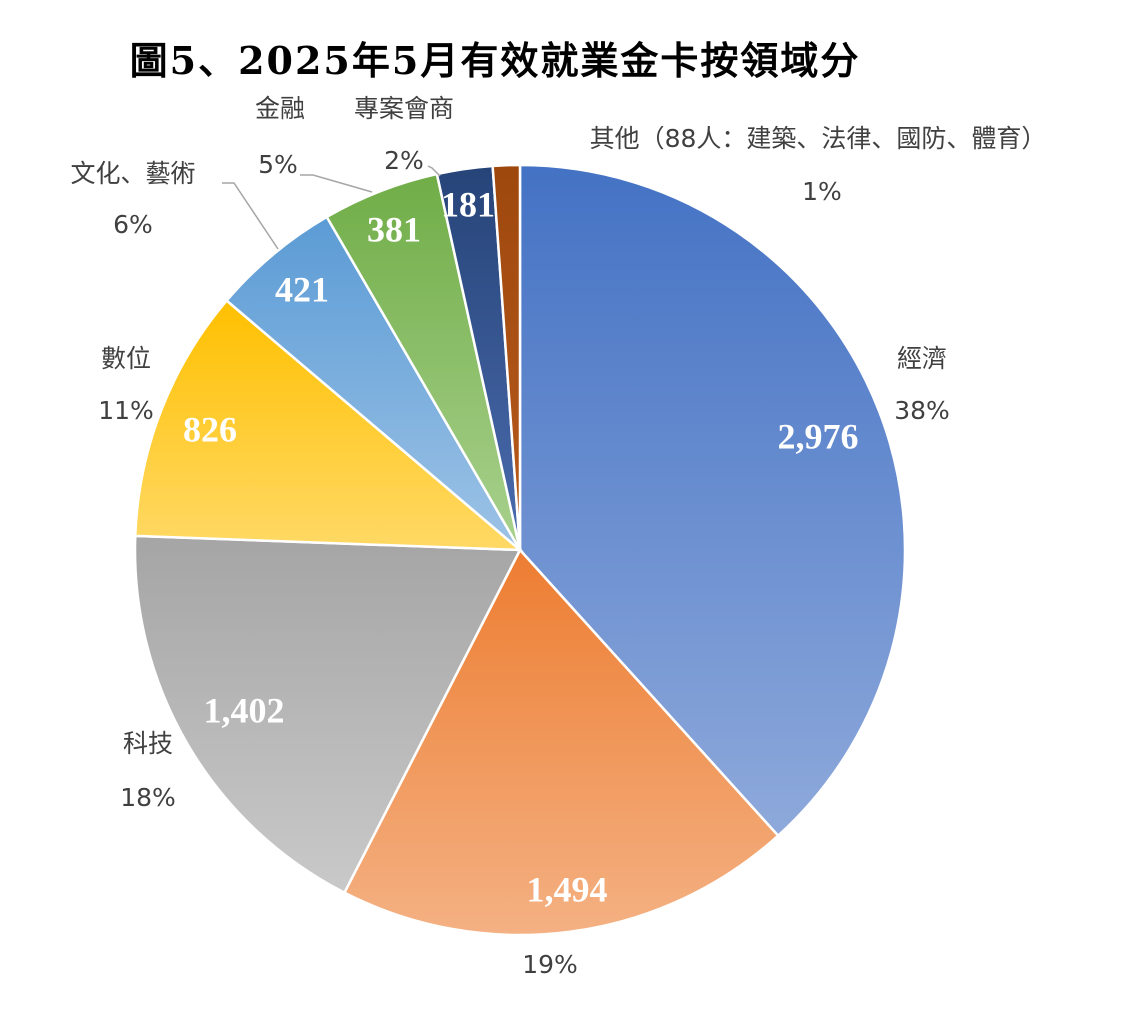  Describe the element at coordinates (278, 164) in the screenshot. I see `slice-percent-label: 5%` at that location.